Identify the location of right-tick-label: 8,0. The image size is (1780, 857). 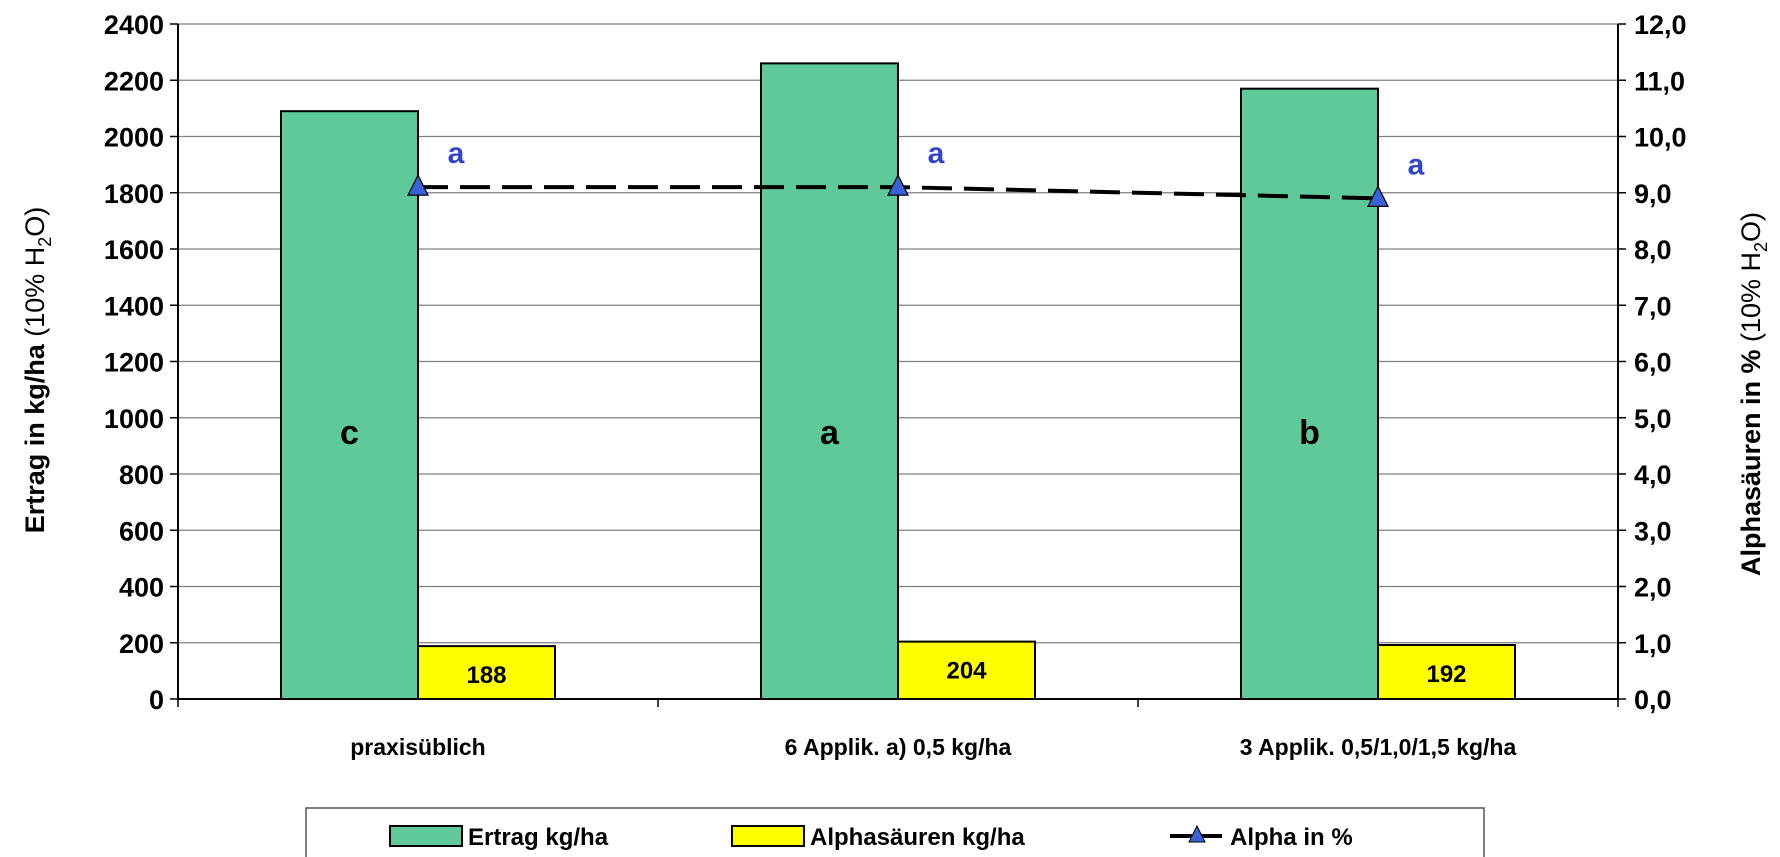
(1653, 250).